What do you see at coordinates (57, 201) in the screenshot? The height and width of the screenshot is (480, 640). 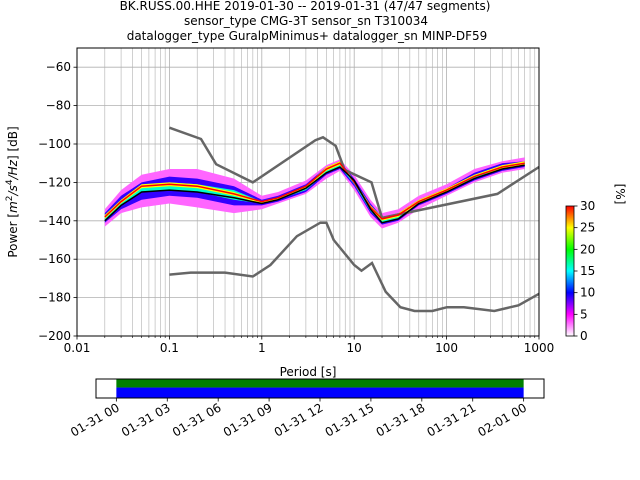 I see `y-axis: −60 −80 −100 −120 −140 −160 −180 −200` at bounding box center [57, 201].